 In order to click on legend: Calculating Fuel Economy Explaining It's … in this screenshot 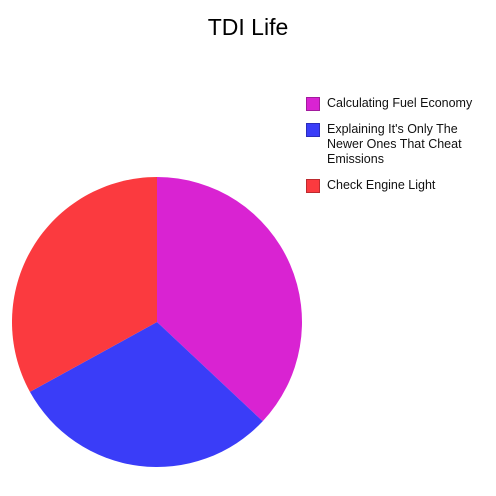, I will do `click(399, 150)`.